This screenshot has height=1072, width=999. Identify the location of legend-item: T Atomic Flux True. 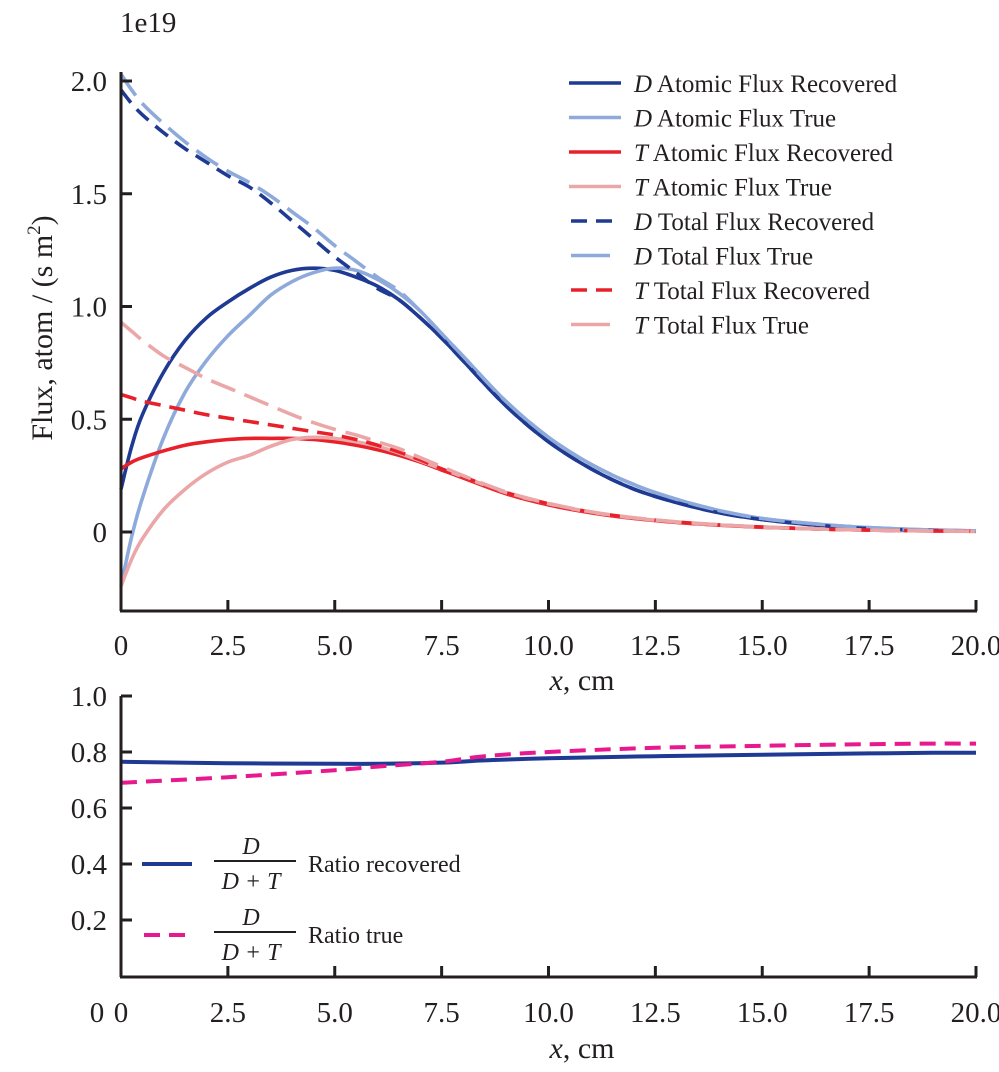
(700, 188).